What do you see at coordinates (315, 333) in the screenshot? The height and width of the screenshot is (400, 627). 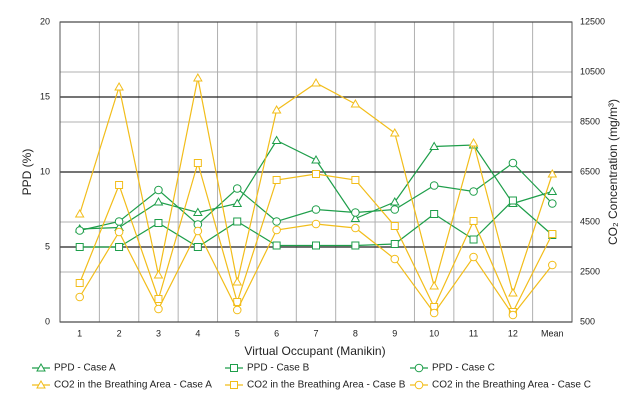 I see `x-tick-label: 7` at bounding box center [315, 333].